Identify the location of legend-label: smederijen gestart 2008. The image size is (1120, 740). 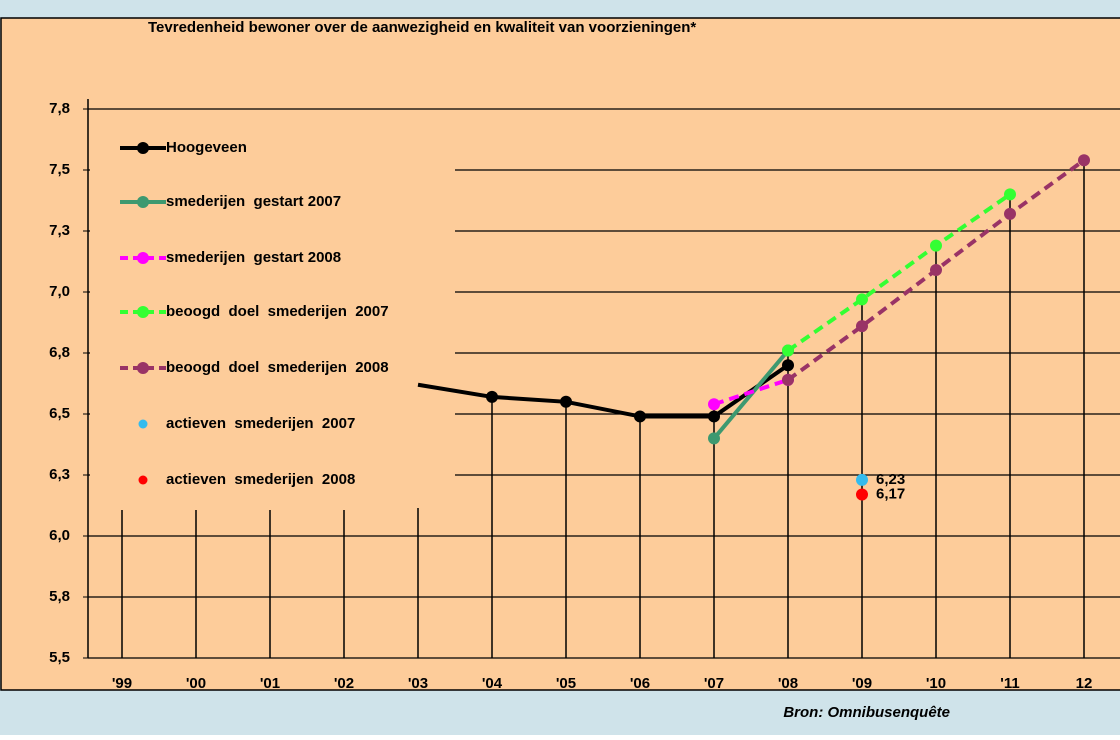
(253, 257).